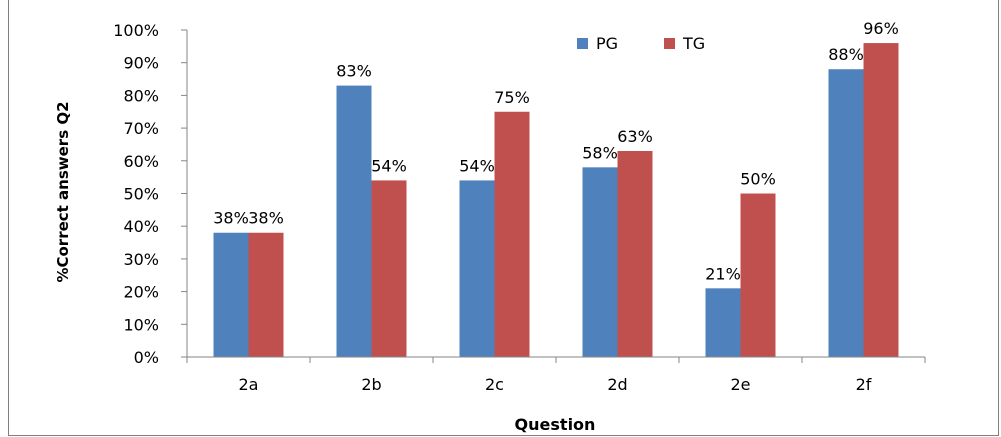 This screenshot has width=1001, height=437. I want to click on y-tick-label: 100%, so click(136, 30).